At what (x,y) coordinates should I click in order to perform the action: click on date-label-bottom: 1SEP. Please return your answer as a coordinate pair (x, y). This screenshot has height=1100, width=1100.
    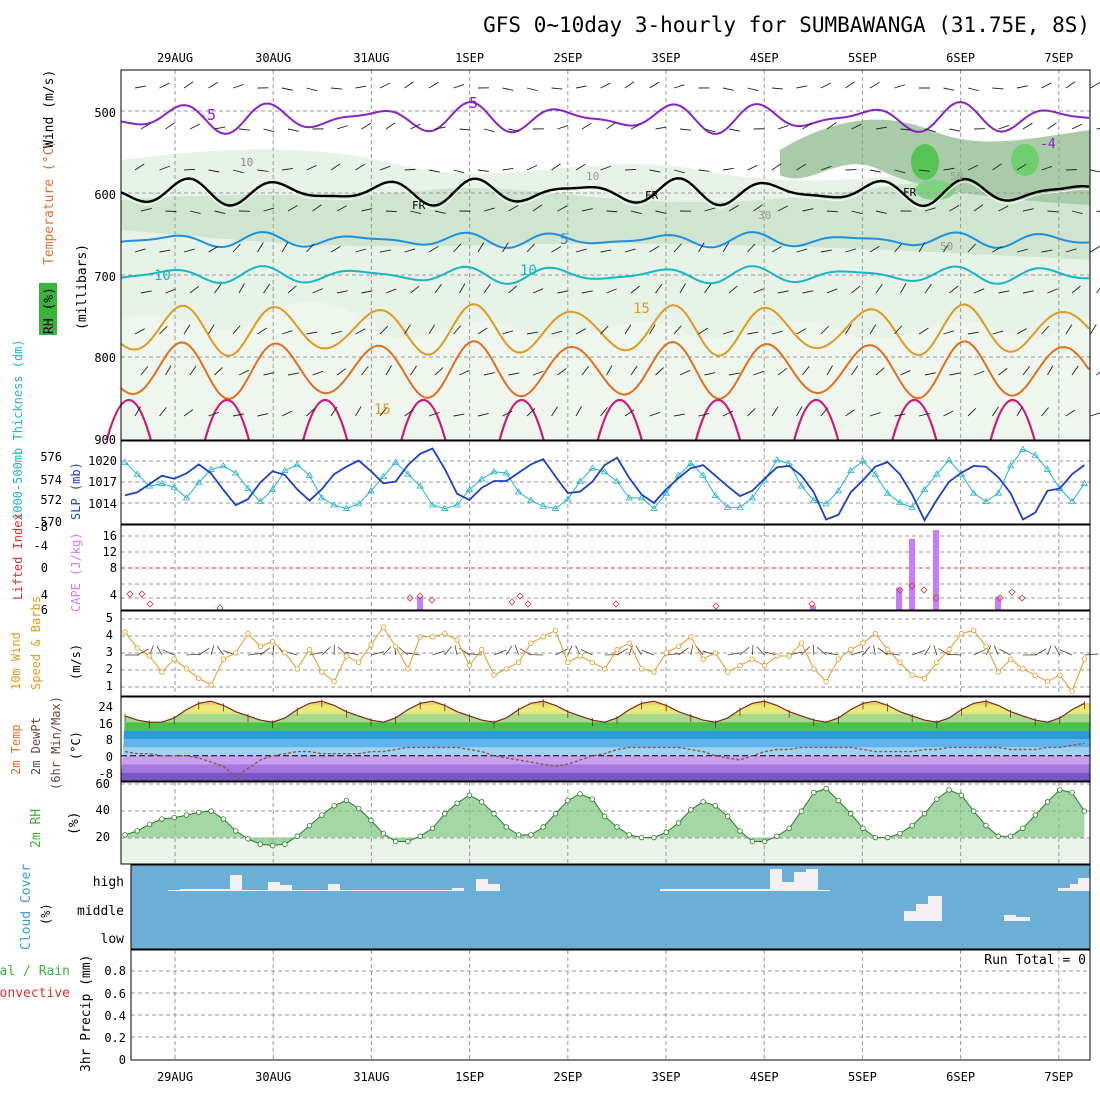
    Looking at the image, I should click on (469, 1077).